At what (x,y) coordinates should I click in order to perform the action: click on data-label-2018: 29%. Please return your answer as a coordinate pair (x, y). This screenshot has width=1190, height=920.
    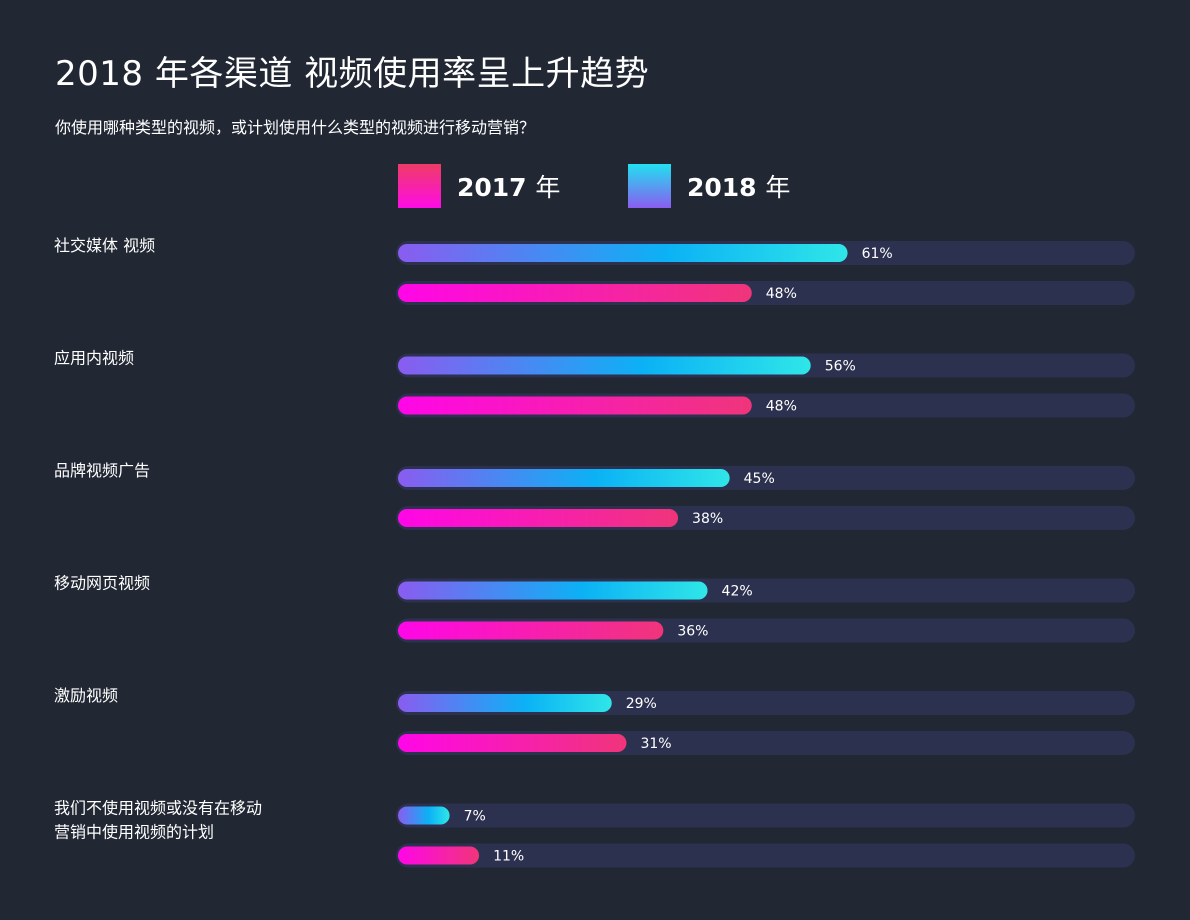
    Looking at the image, I should click on (641, 704).